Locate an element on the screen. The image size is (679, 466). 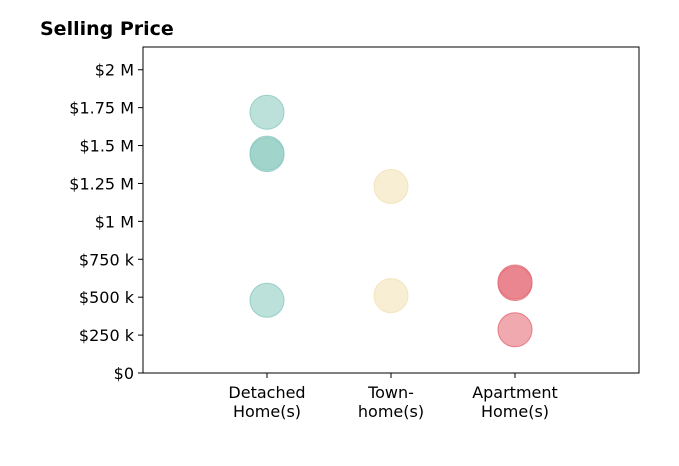
x-tick-label: Town-home(s) is located at coordinates (391, 402).